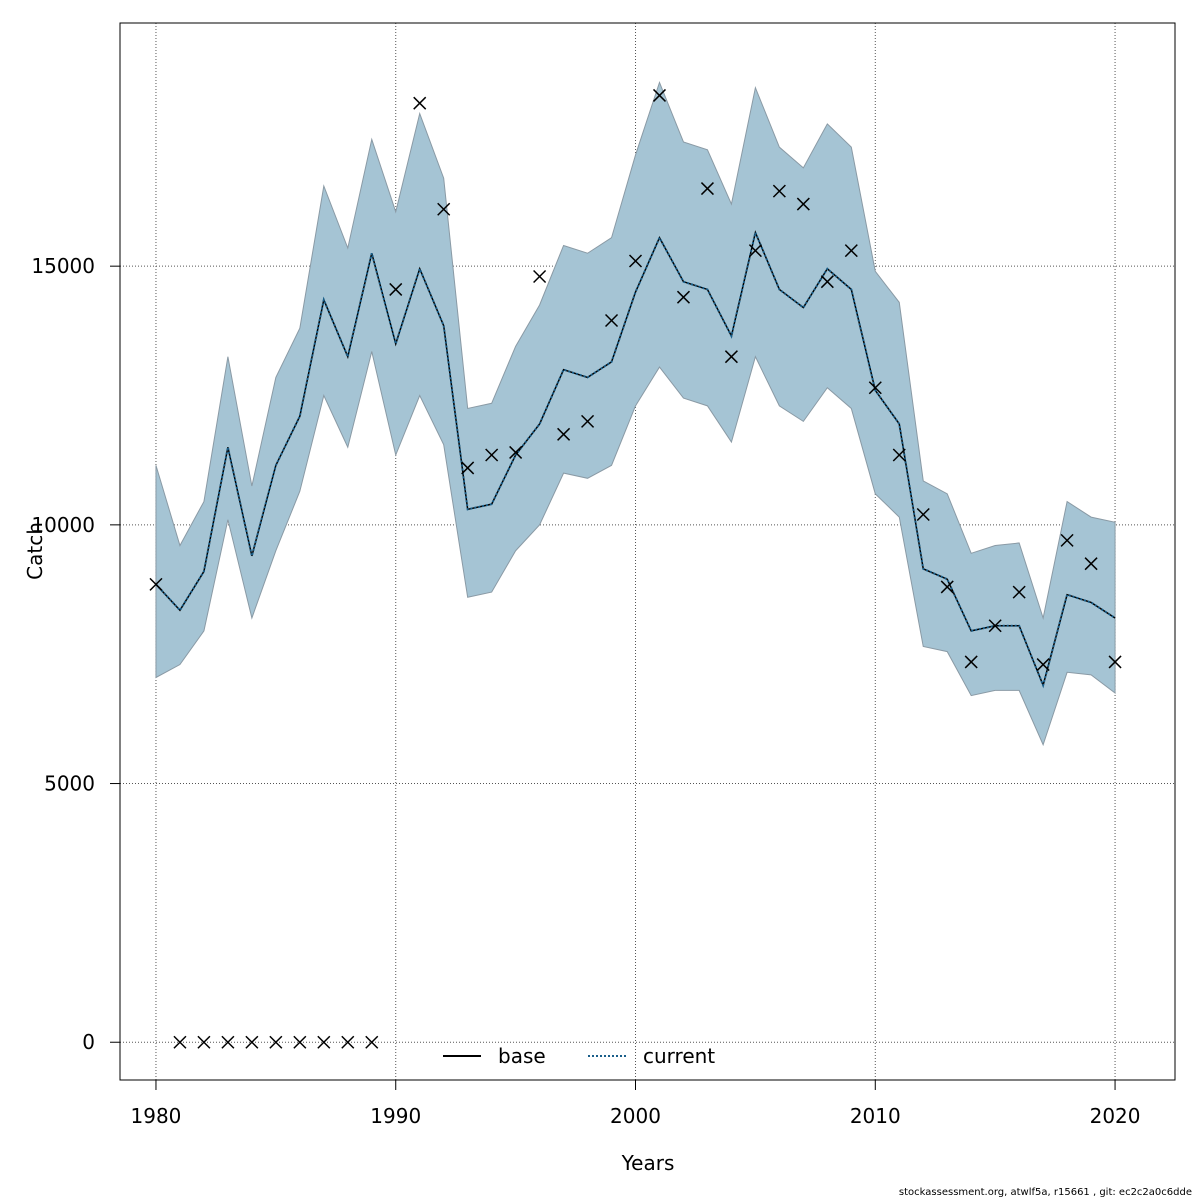 The width and height of the screenshot is (1200, 1200). Describe the element at coordinates (635, 1116) in the screenshot. I see `x-tick-label: 2000` at that location.